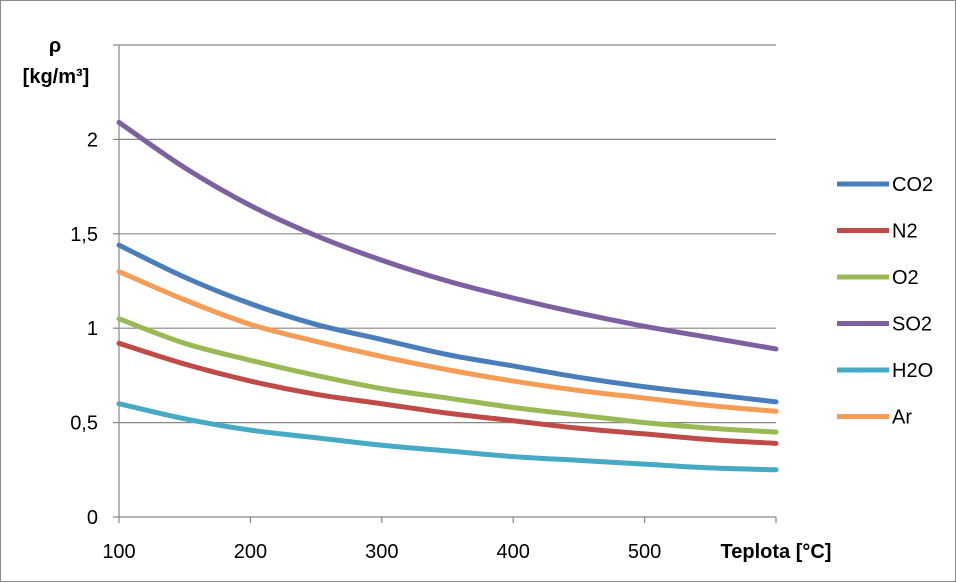  I want to click on legend-item-h2o: H2O, so click(885, 371).